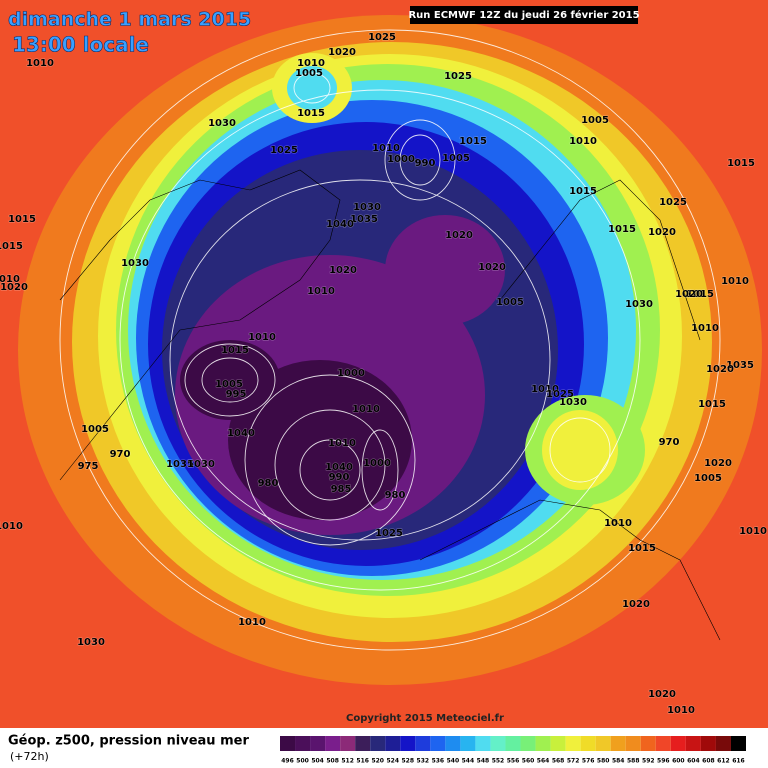 Image resolution: width=768 pixels, height=768 pixels. Describe the element at coordinates (29, 756) in the screenshot. I see `lead-time: (+72h)` at that location.